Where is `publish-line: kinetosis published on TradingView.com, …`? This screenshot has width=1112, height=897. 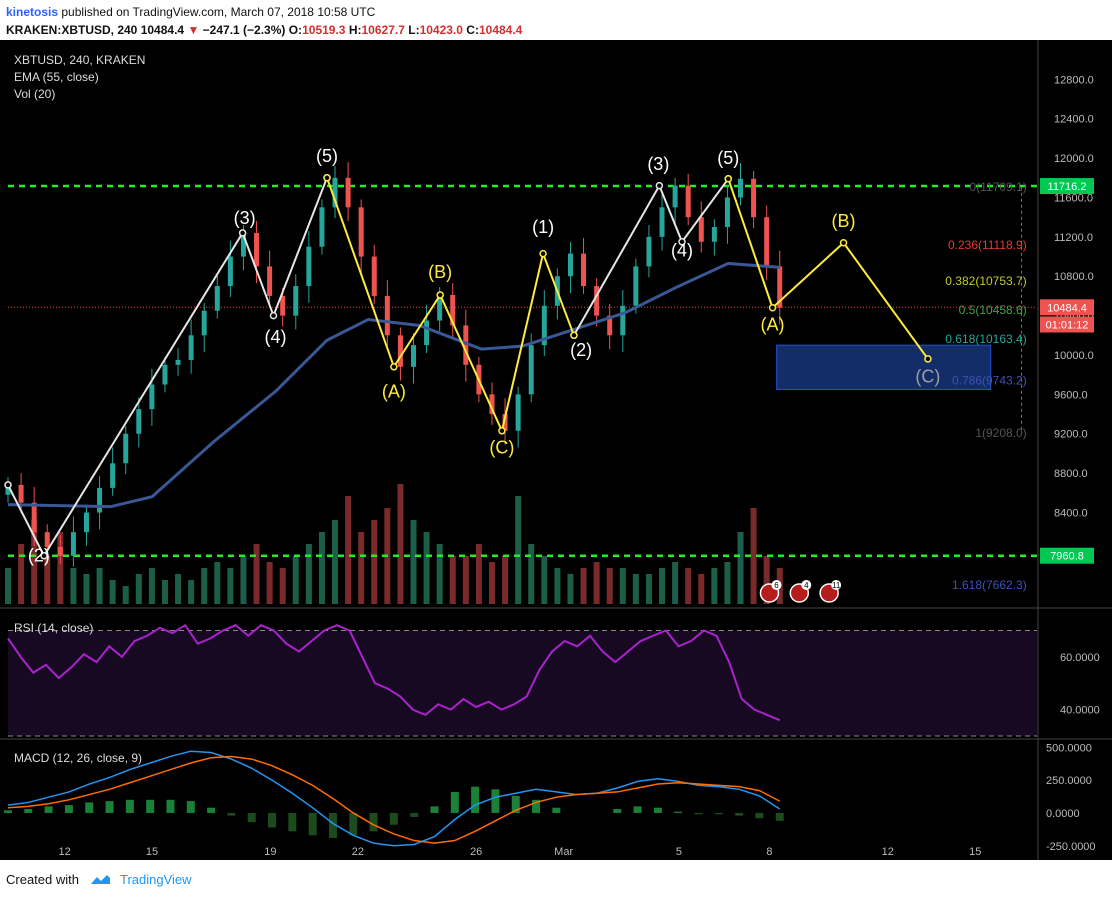 publish-line: kinetosis published on TradingView.com, … is located at coordinates (190, 12).